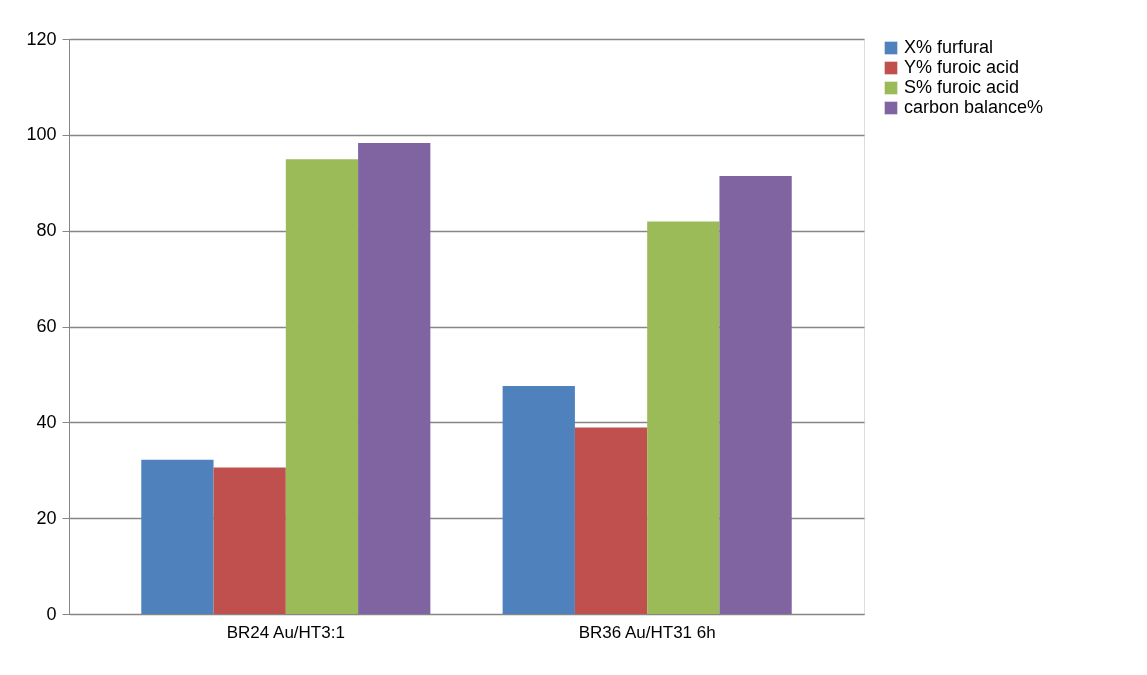 Image resolution: width=1147 pixels, height=675 pixels. I want to click on y-tick-label: 120, so click(41, 38).